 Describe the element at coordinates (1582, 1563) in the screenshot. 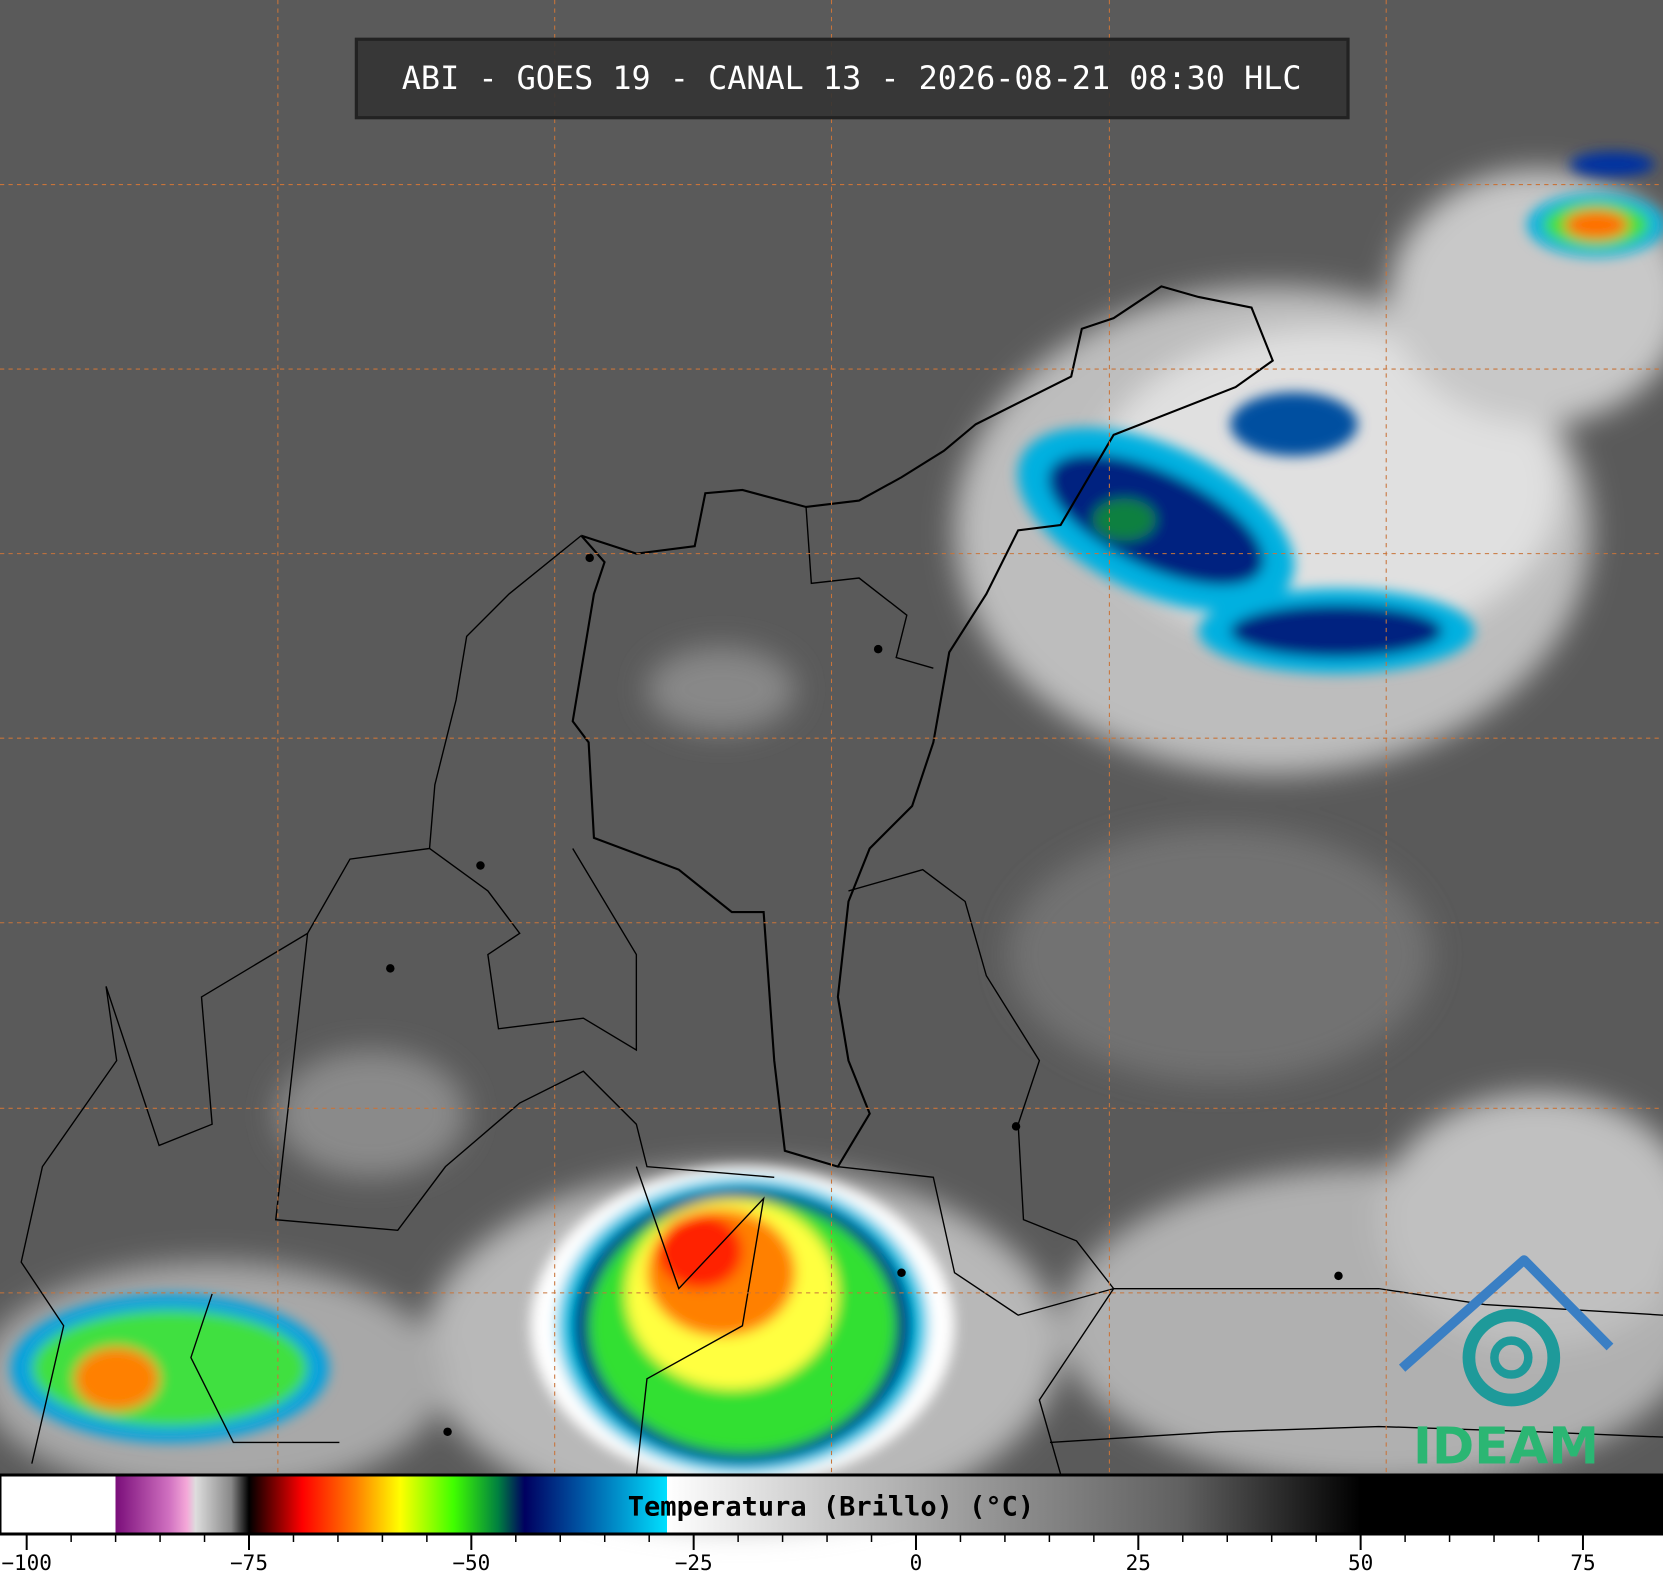

I see `tick-label: 75` at that location.